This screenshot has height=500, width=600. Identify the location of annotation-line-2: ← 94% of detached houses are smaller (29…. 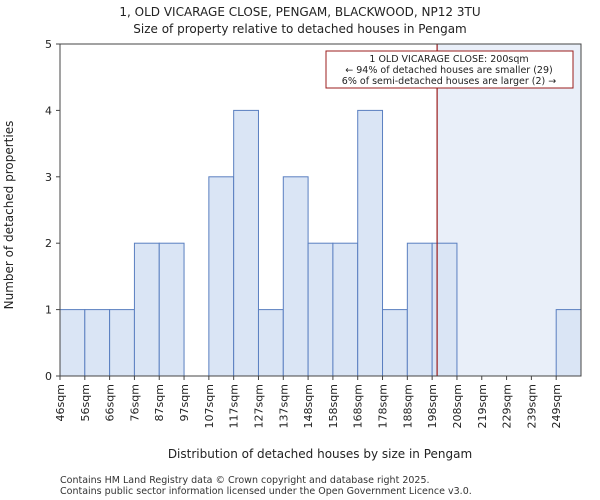
(448, 70).